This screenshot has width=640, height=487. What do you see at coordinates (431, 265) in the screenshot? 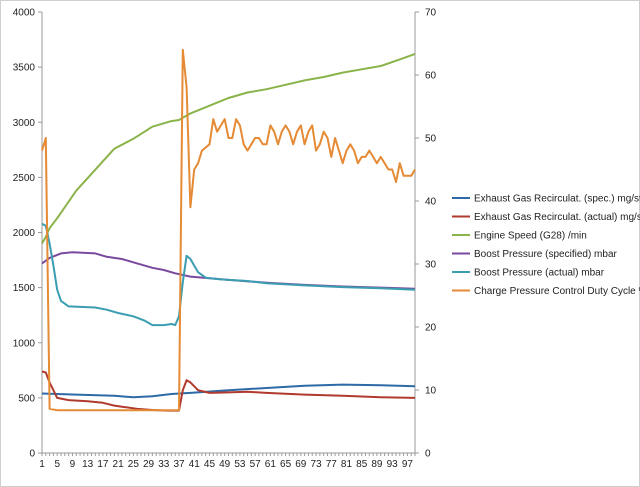
I see `y-right-tick-label: 30` at bounding box center [431, 265].